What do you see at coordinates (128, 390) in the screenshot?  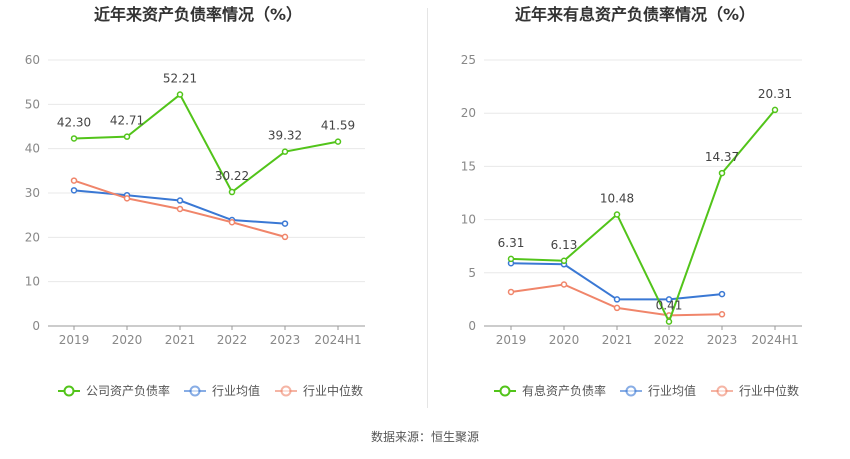 I see `legend-label: 公司资产负债率` at bounding box center [128, 390].